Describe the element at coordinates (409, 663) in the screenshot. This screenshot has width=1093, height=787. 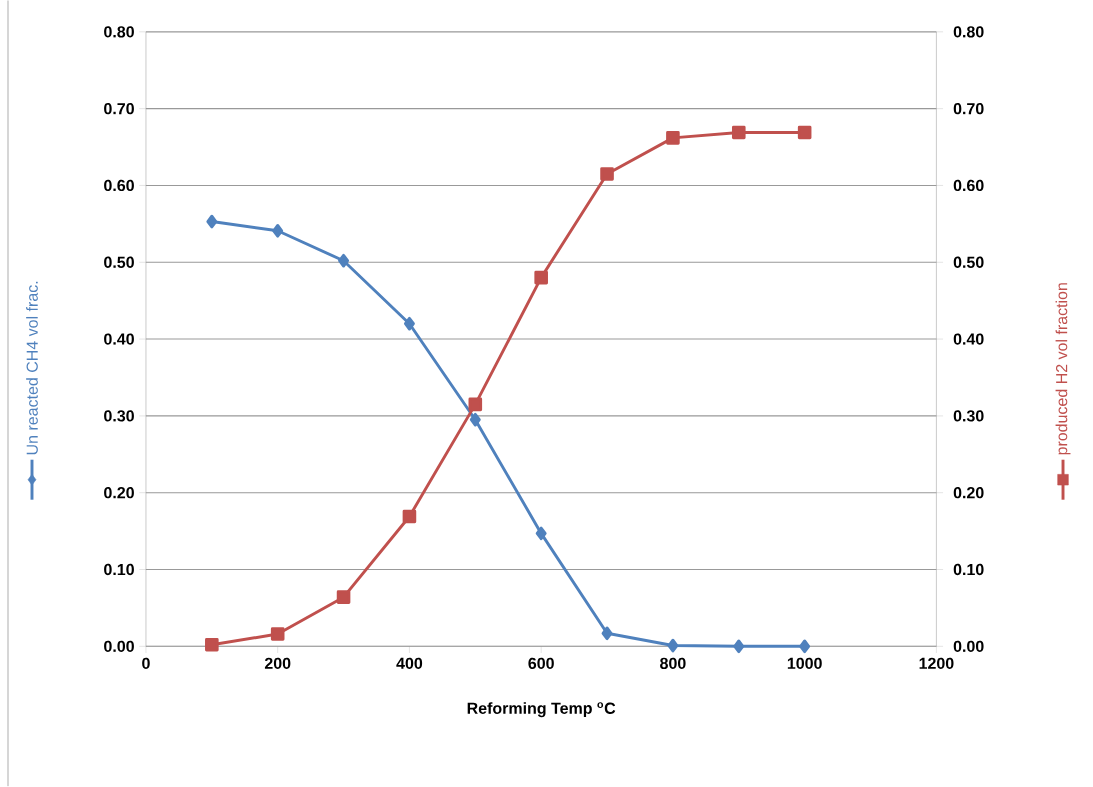
I see `x-tick-label: 400` at that location.